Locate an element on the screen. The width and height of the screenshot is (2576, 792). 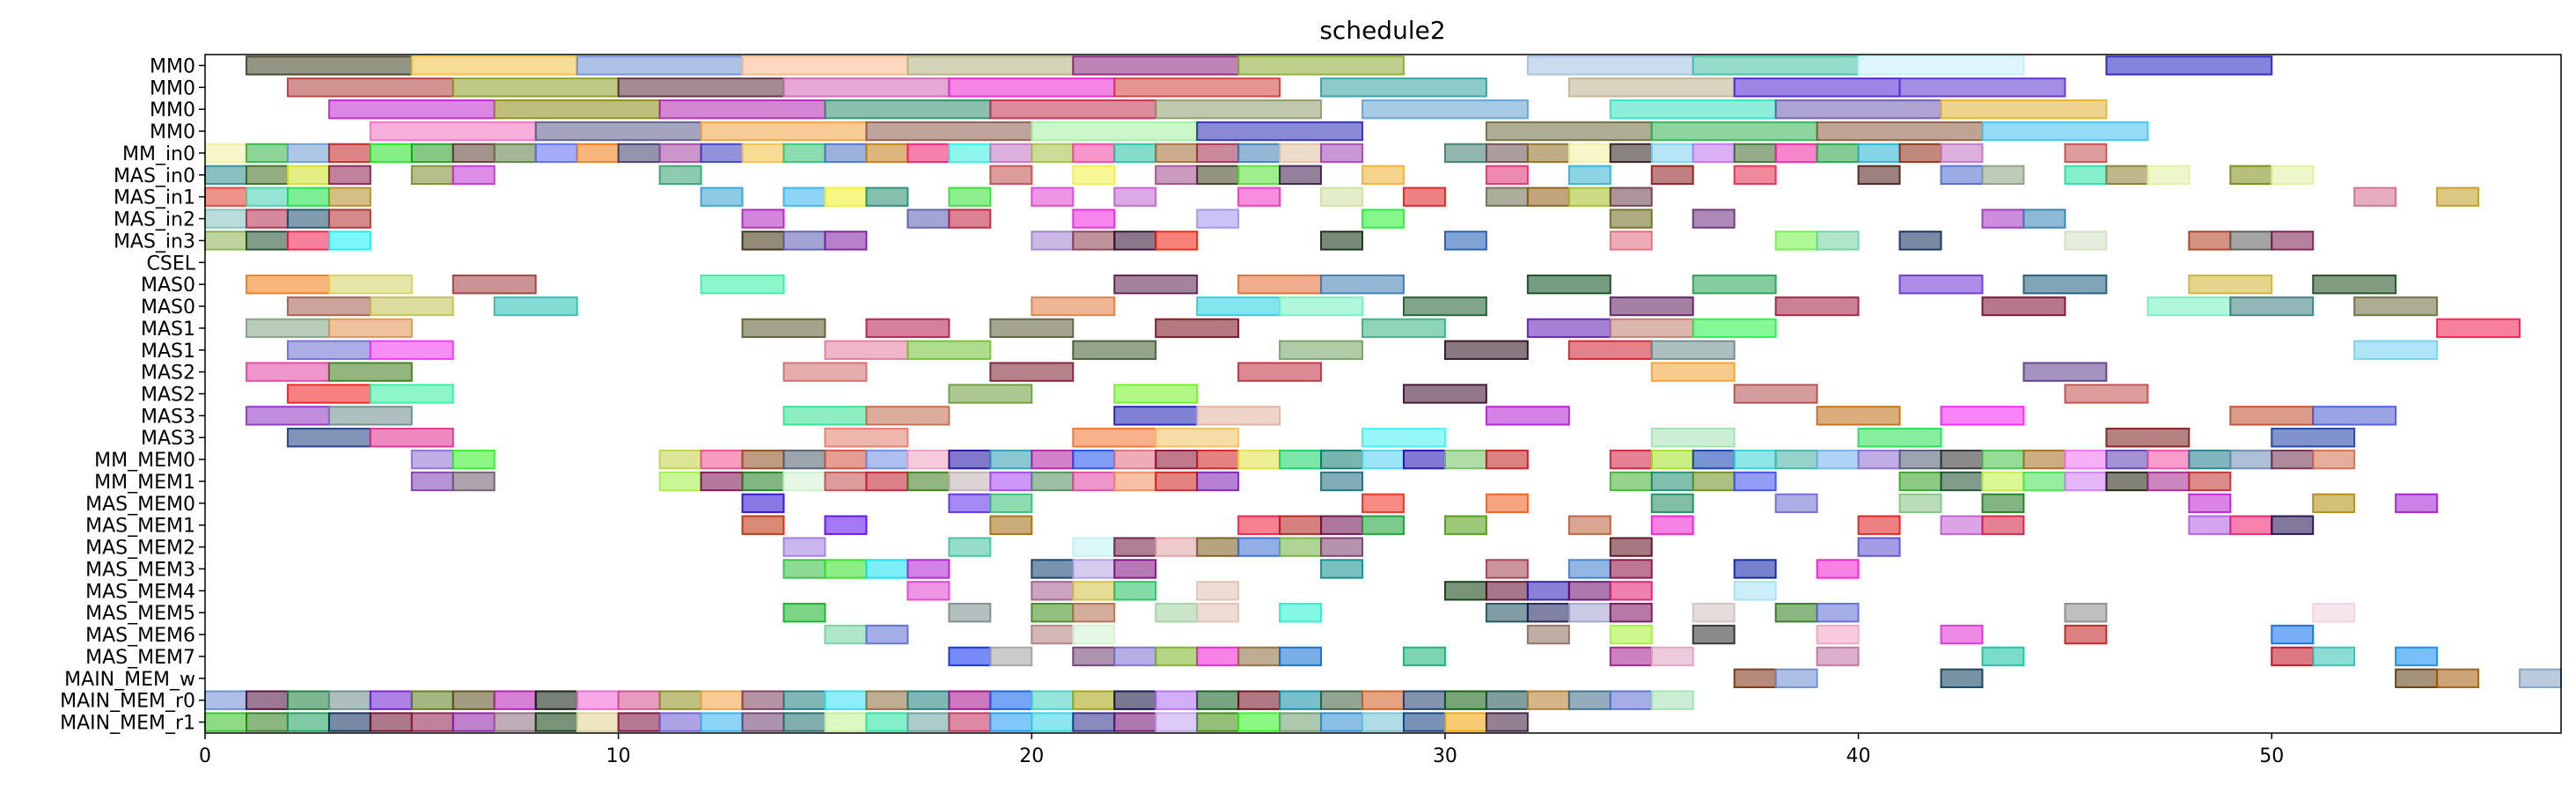
y-tick-label: MAS0 is located at coordinates (168, 308).